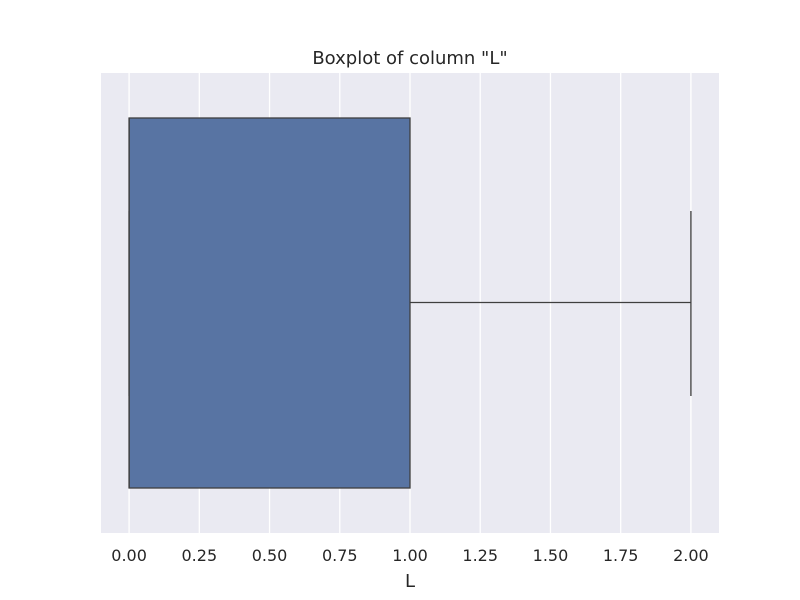 This screenshot has width=800, height=600. Describe the element at coordinates (129, 555) in the screenshot. I see `x-tick-label-0: 0.00` at that location.